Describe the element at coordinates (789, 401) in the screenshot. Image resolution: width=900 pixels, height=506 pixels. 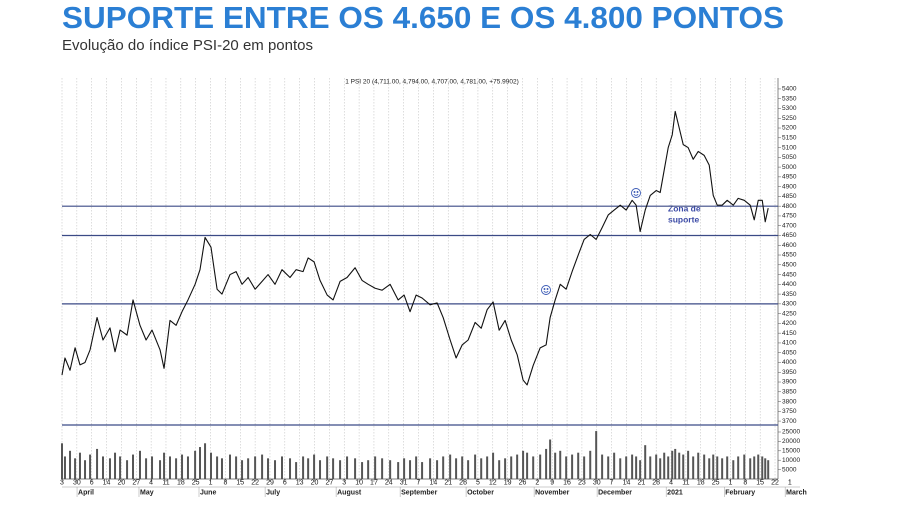
I see `y-tick-label: 3800` at that location.